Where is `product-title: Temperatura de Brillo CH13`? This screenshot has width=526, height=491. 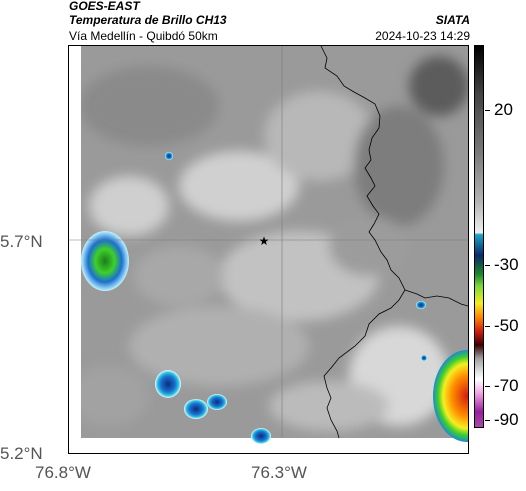 product-title: Temperatura de Brillo CH13 is located at coordinates (148, 20).